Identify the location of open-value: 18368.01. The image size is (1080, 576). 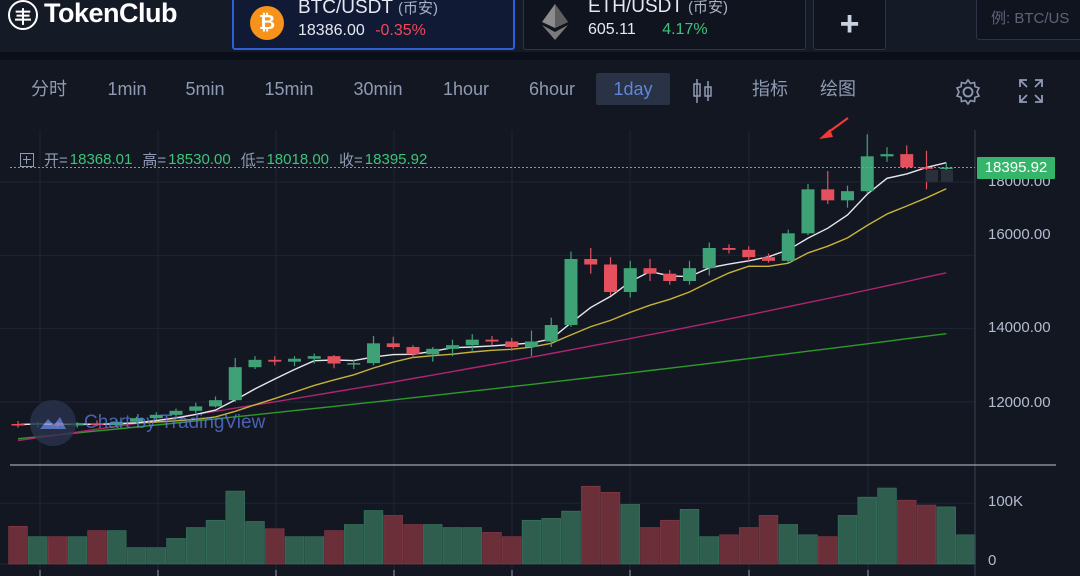
(101, 159).